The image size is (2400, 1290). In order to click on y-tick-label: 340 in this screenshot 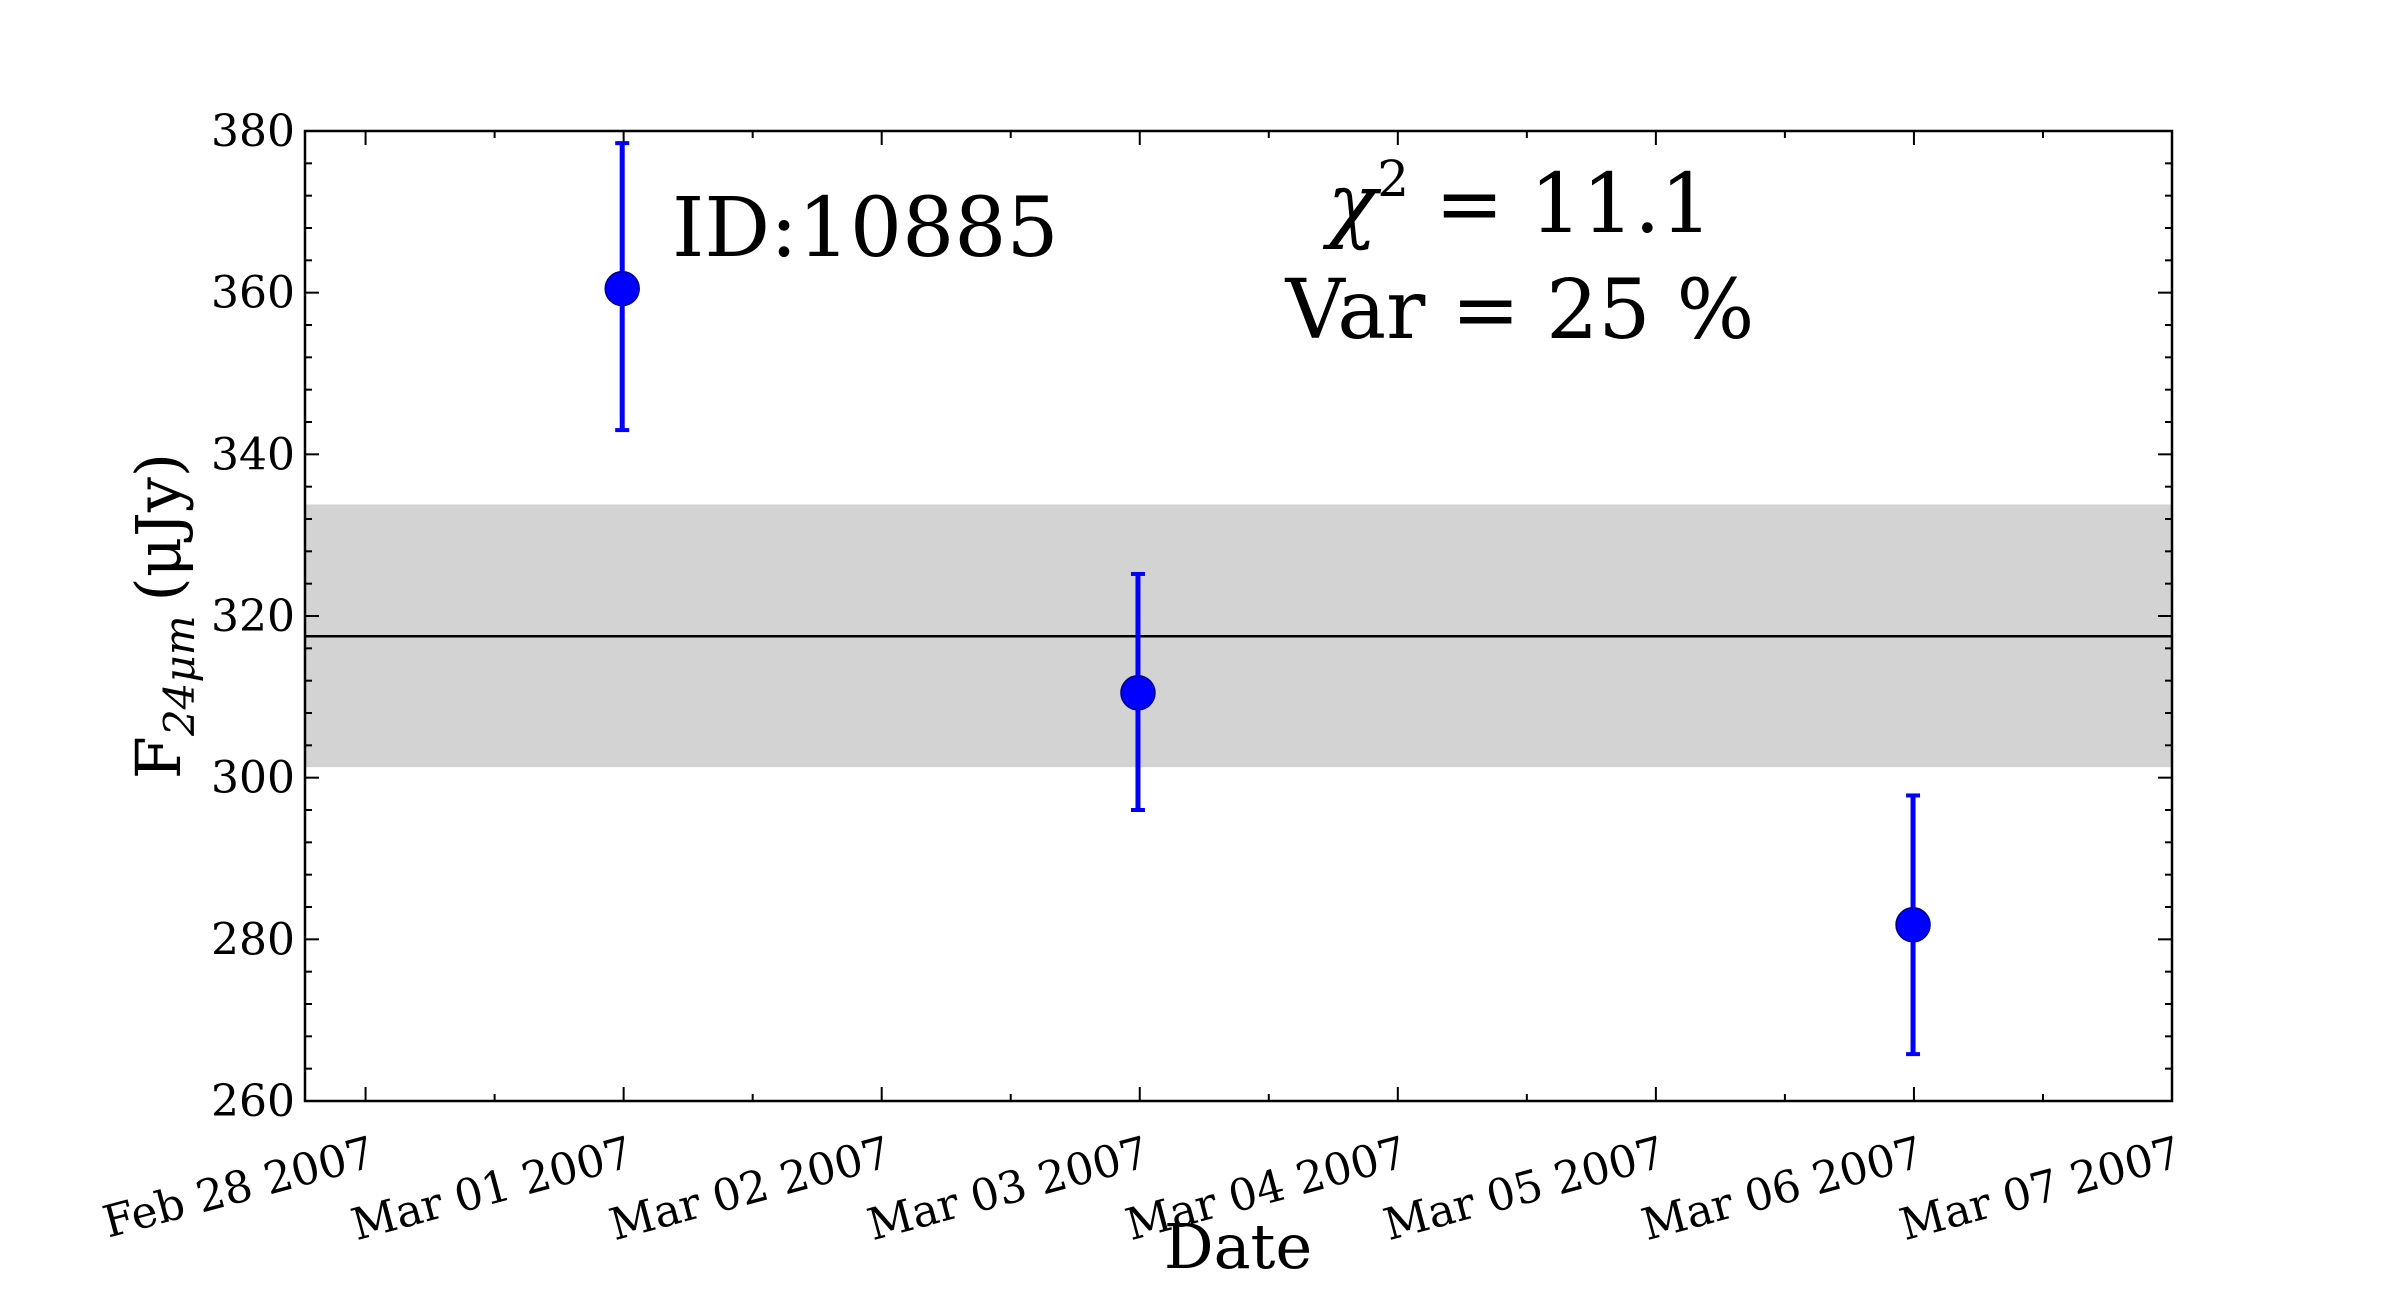, I will do `click(253, 454)`.